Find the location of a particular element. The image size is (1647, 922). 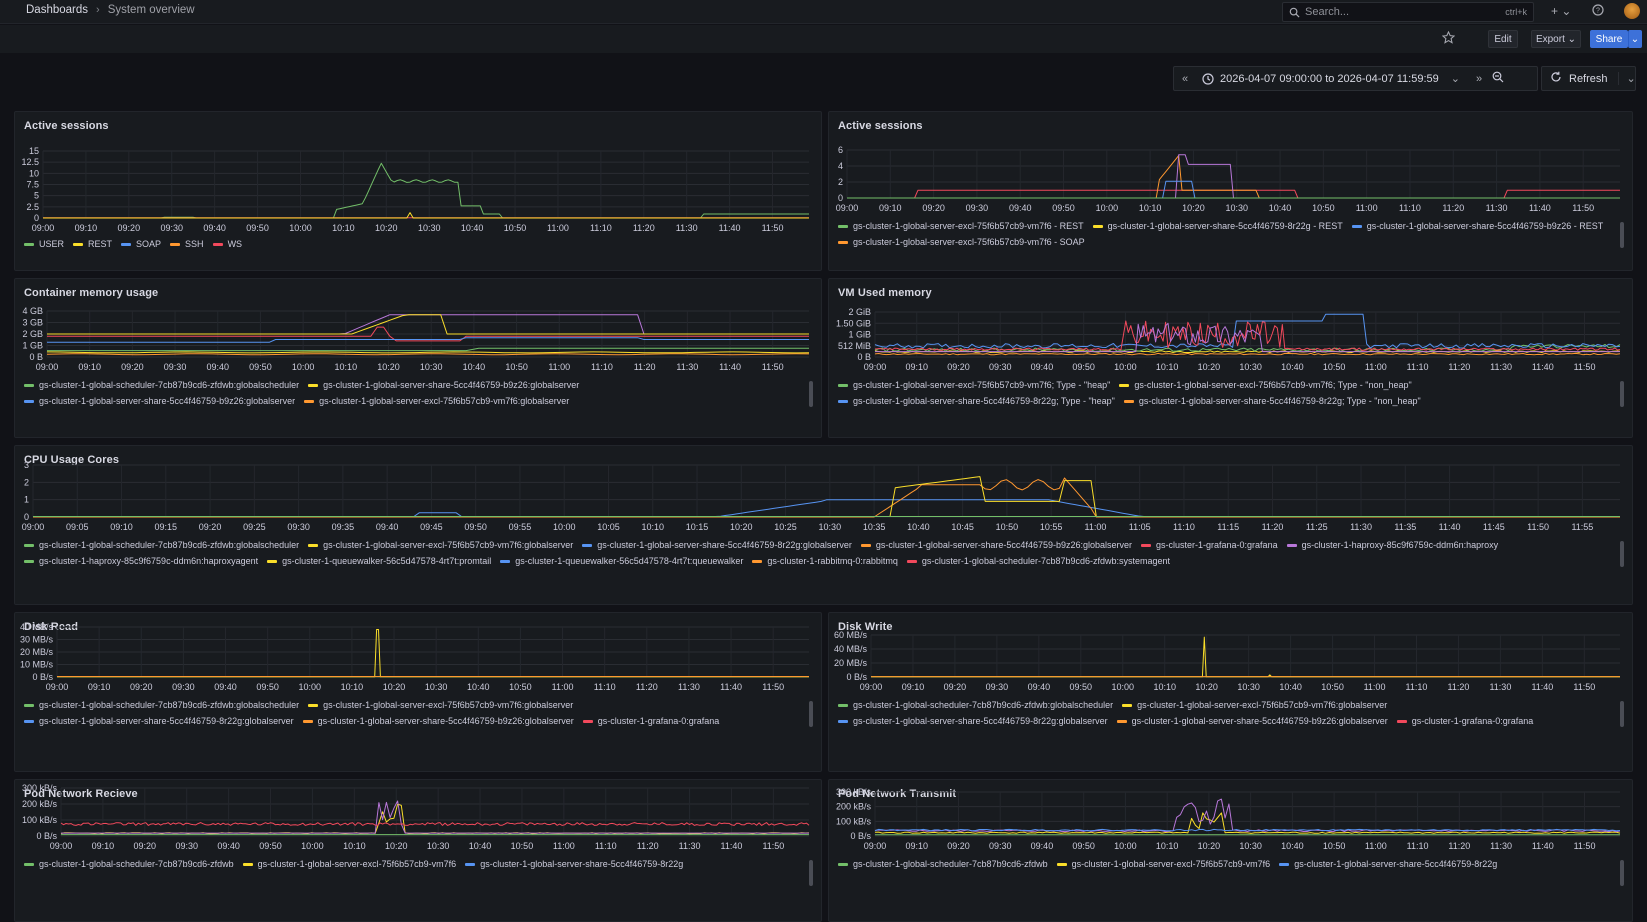

x-tick-label: 10:40 is located at coordinates (478, 687).